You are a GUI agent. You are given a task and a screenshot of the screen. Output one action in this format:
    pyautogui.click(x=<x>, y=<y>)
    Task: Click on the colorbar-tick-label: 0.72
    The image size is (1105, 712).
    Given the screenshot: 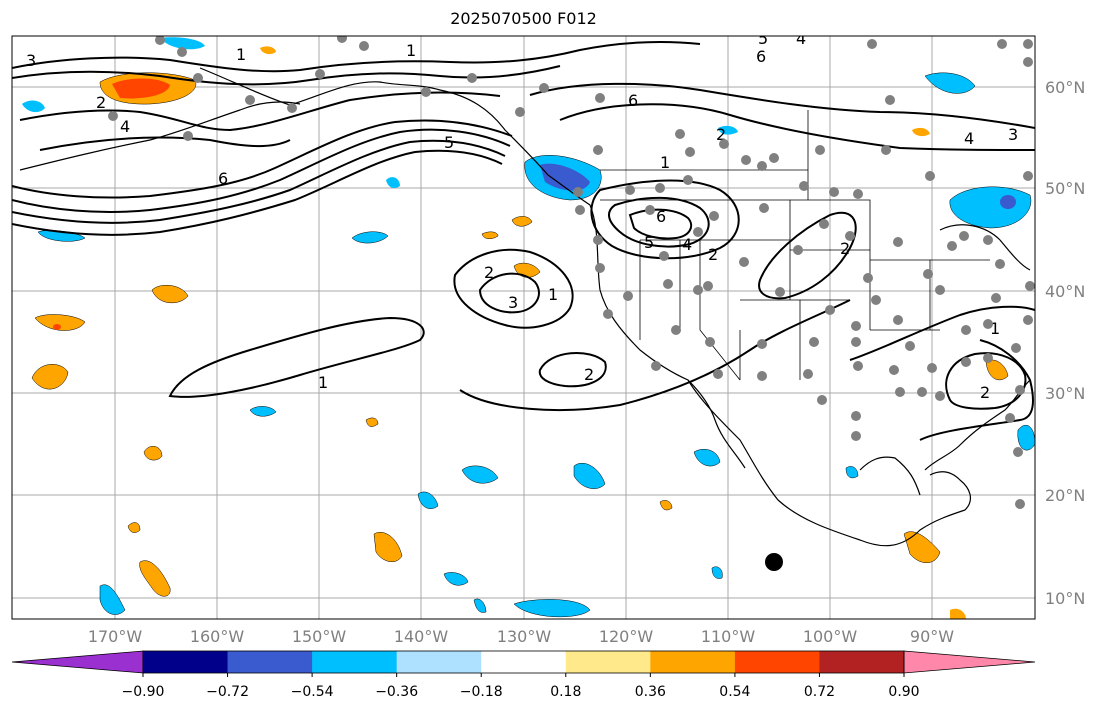 What is the action you would take?
    pyautogui.click(x=819, y=692)
    